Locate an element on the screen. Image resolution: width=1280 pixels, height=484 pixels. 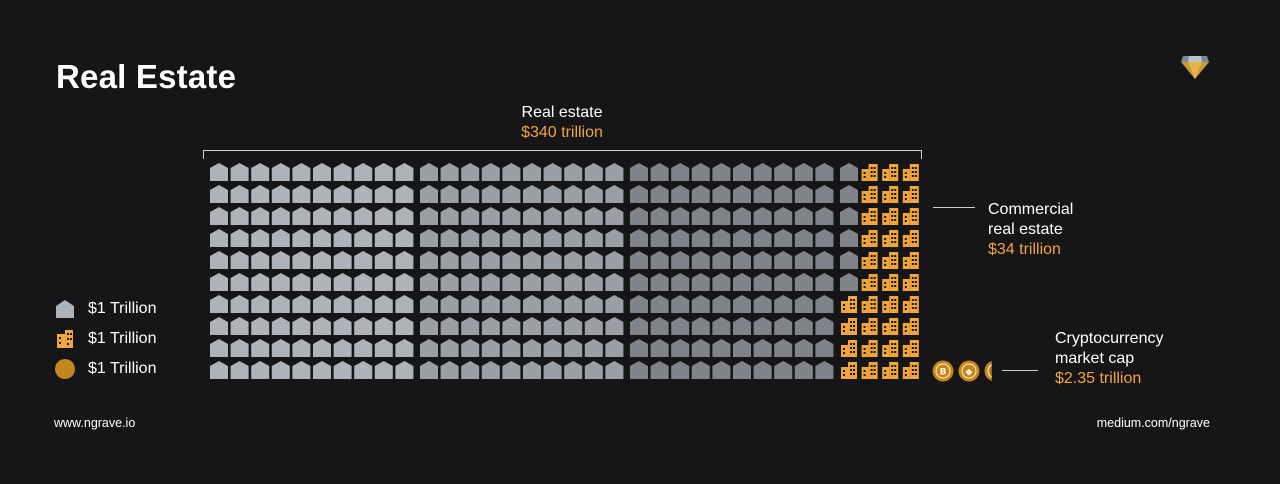
commercial-line2: real estate is located at coordinates (1025, 229).